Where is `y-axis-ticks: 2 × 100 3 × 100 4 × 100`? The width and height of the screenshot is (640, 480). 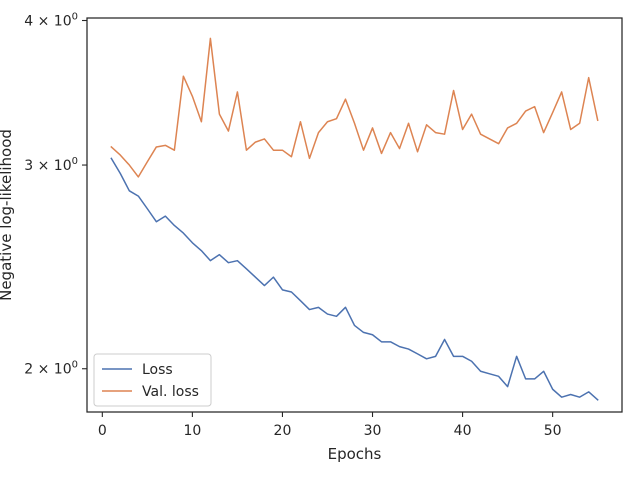 y-axis-ticks: 2 × 100 3 × 100 4 × 100 is located at coordinates (55, 195).